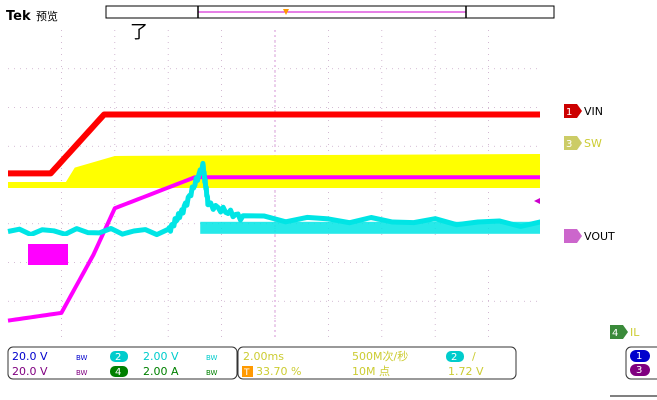 Image resolution: width=657 pixels, height=400 pixels. Describe the element at coordinates (263, 356) in the screenshot. I see `time-per-div: 2.00ms` at that location.